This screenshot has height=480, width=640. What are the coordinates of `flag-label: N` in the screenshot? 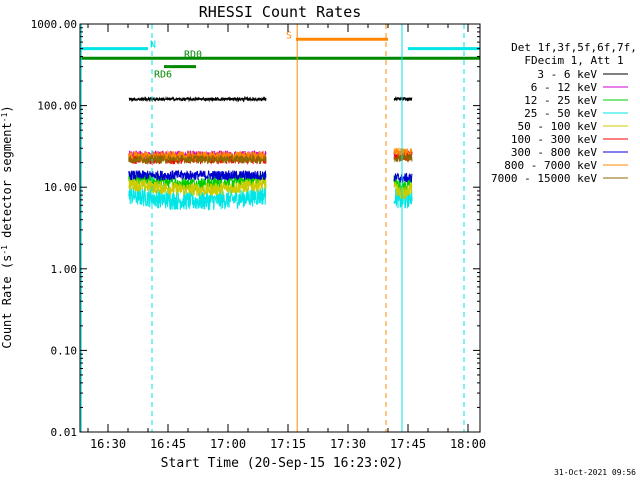 It's located at (153, 45).